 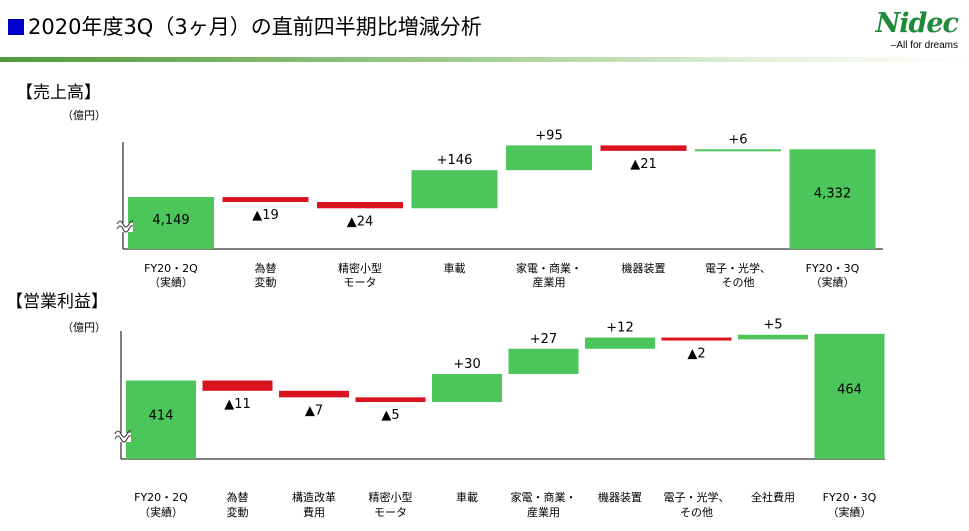 What do you see at coordinates (237, 404) in the screenshot?
I see `op-data-label-1: ▲11` at bounding box center [237, 404].